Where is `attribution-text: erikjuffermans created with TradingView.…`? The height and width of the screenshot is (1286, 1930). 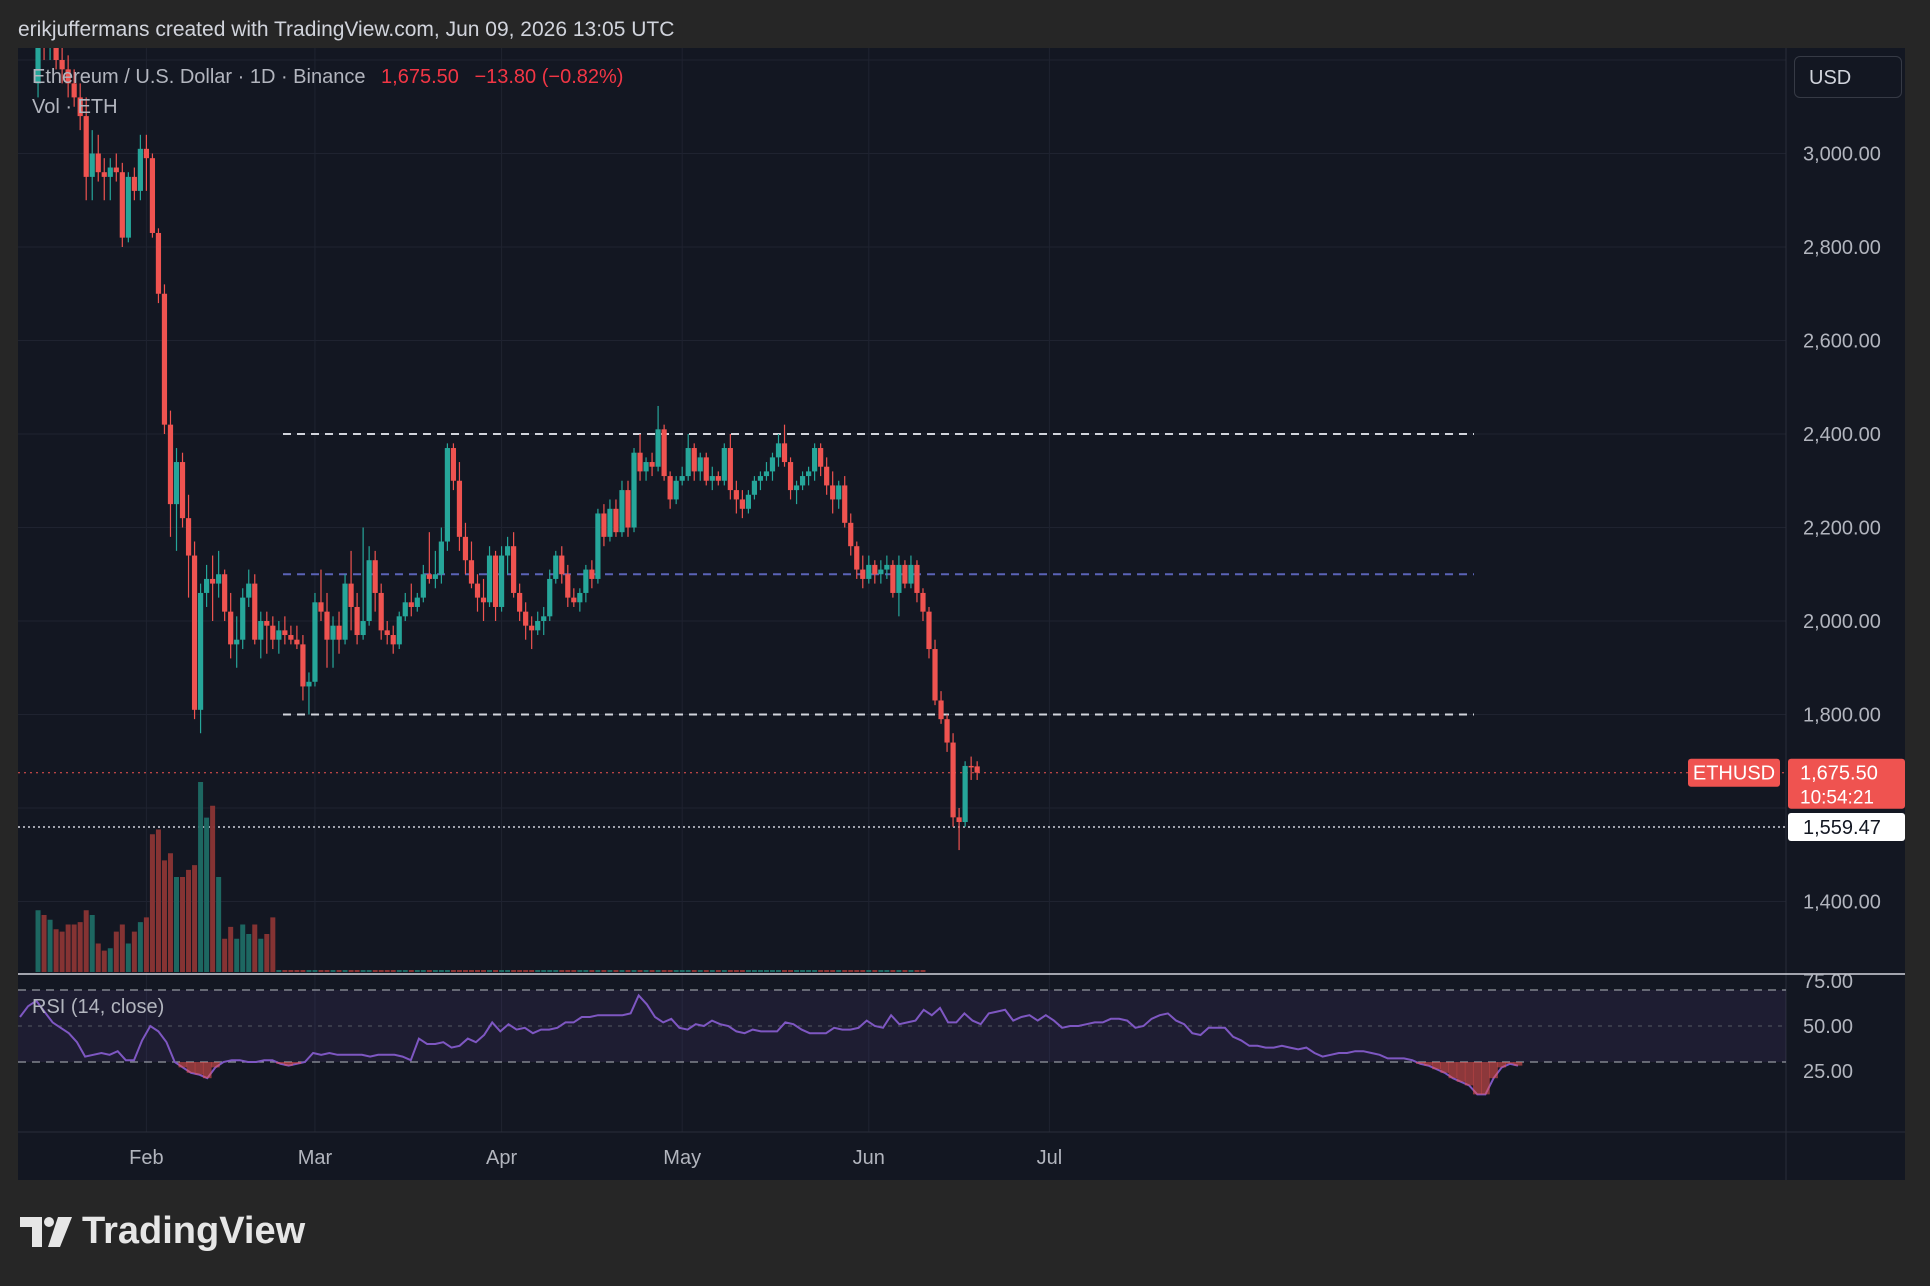 attribution-text: erikjuffermans created with TradingView.… is located at coordinates (346, 29).